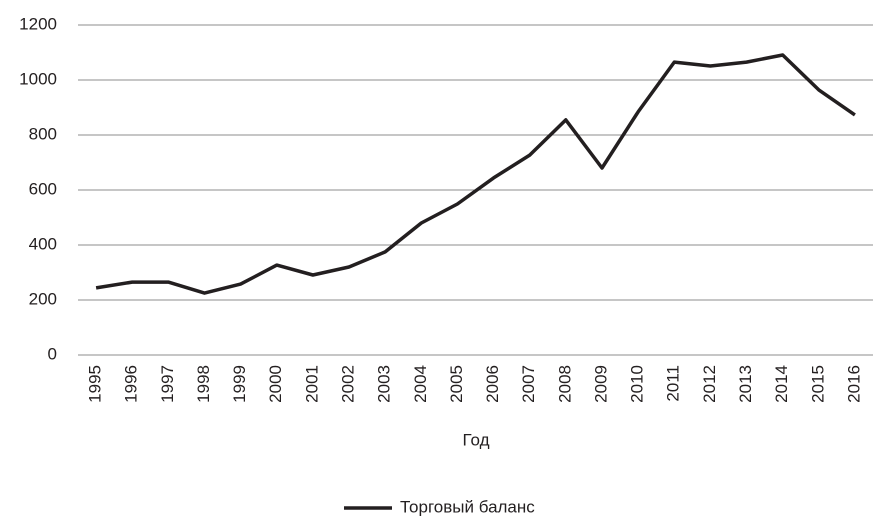 The image size is (873, 518). I want to click on x-tick-label: 2007, so click(528, 384).